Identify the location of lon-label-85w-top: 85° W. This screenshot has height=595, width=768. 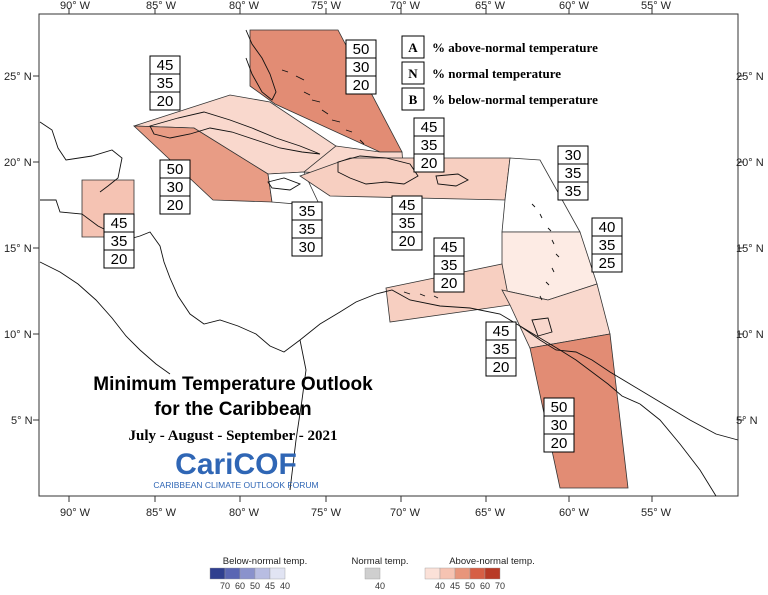
(161, 6).